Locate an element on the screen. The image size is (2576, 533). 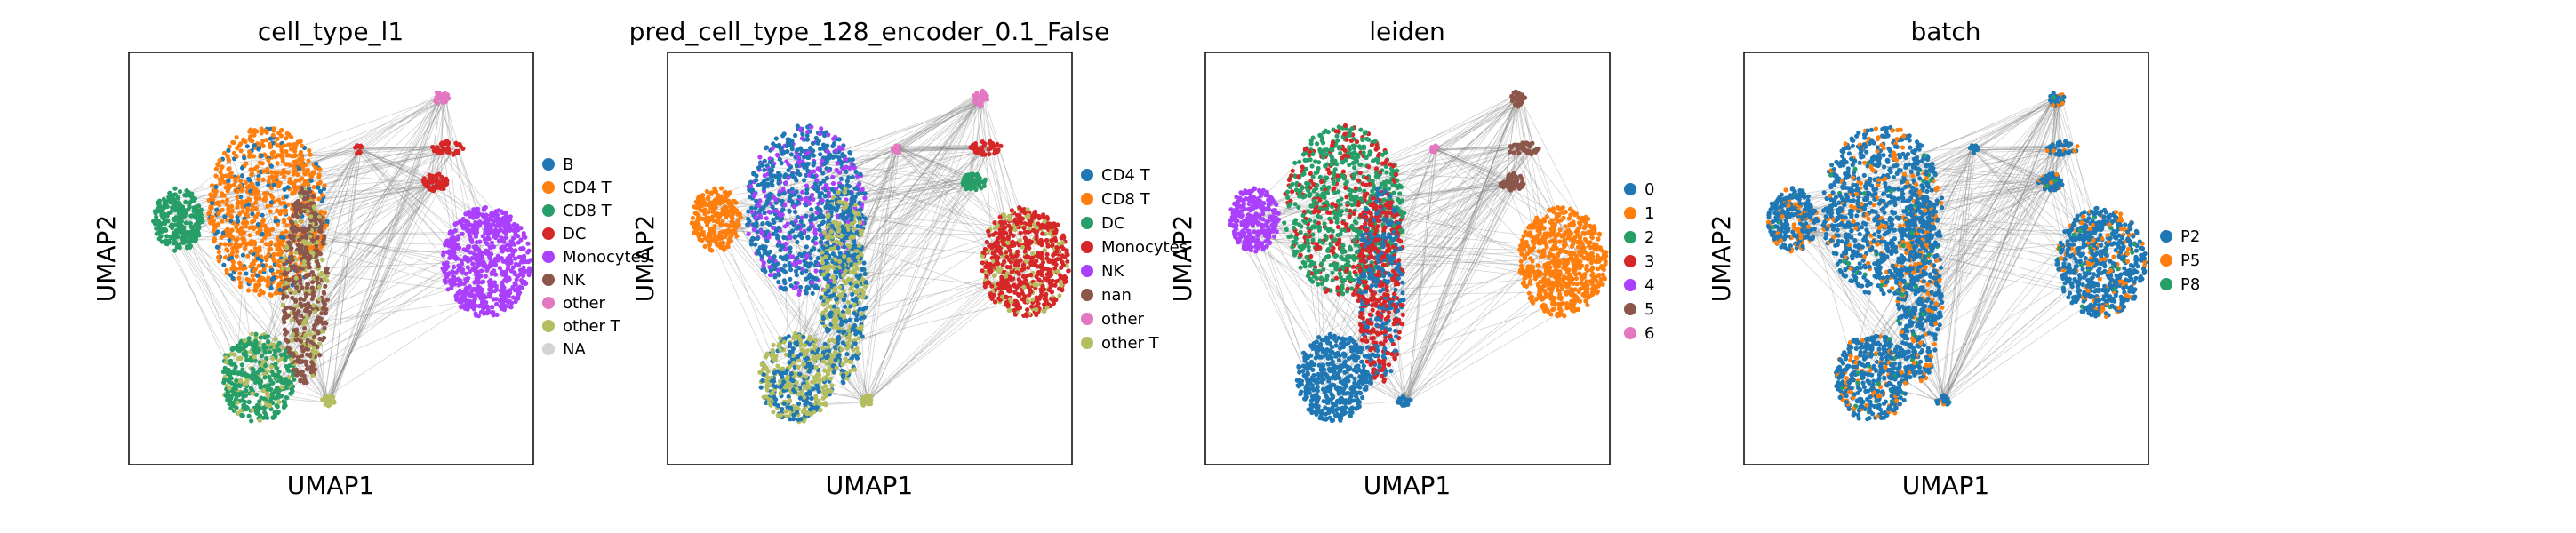
legend-item: CD8 T is located at coordinates (577, 211).